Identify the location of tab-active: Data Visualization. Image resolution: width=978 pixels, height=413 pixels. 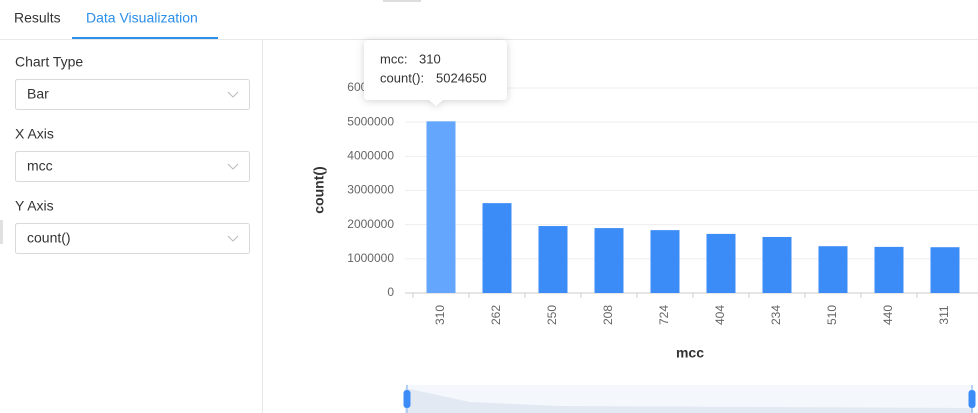
(142, 18).